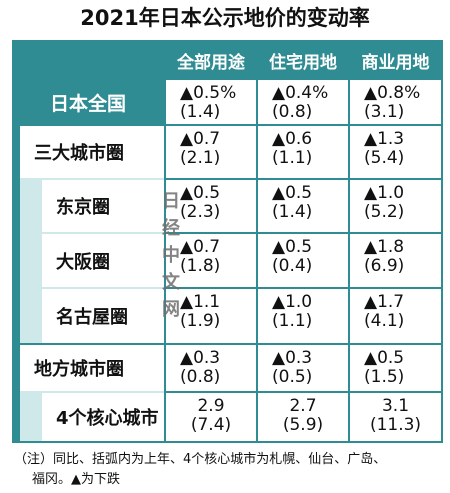  I want to click on cell-national-residential: ▲0.4% (0.8), so click(303, 102).